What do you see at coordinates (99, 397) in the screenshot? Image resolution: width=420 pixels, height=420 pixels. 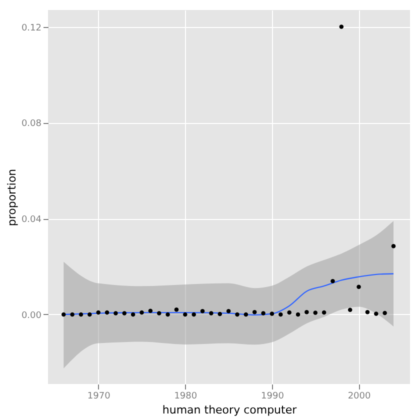 I see `x-tick-label: 1970` at bounding box center [99, 397].